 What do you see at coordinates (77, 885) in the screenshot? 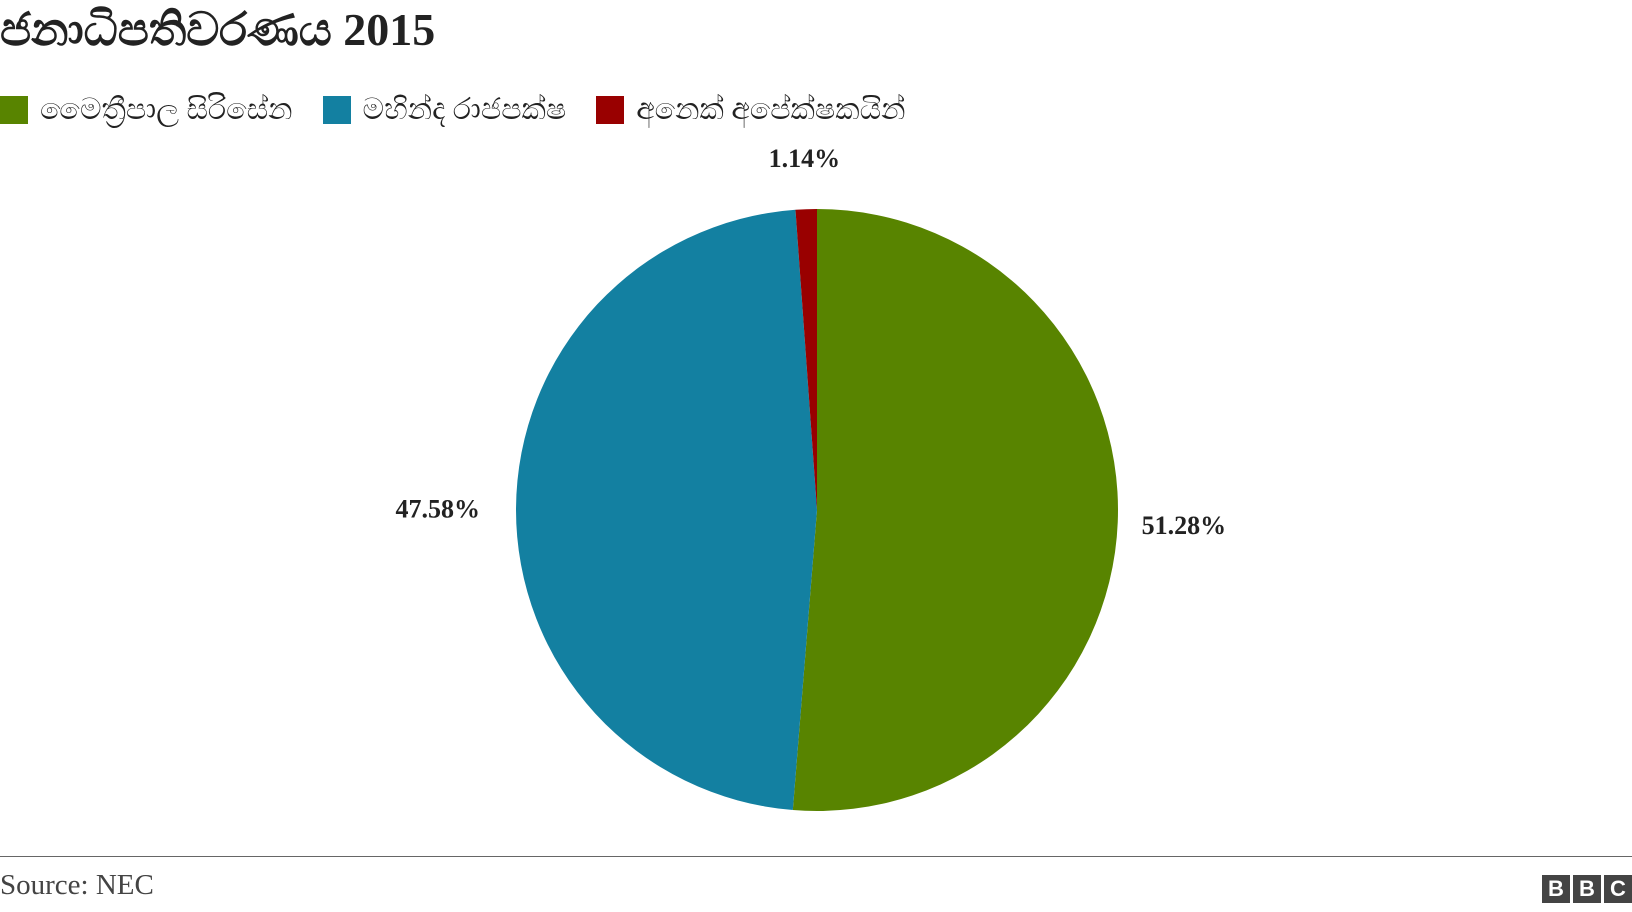
I see `source-note: Source: NEC` at bounding box center [77, 885].